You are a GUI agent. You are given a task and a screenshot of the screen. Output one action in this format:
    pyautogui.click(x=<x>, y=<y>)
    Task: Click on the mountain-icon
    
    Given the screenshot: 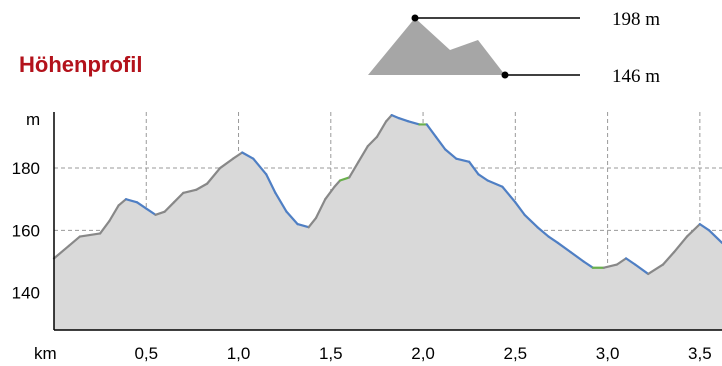 What is the action you would take?
    pyautogui.click(x=436, y=46)
    